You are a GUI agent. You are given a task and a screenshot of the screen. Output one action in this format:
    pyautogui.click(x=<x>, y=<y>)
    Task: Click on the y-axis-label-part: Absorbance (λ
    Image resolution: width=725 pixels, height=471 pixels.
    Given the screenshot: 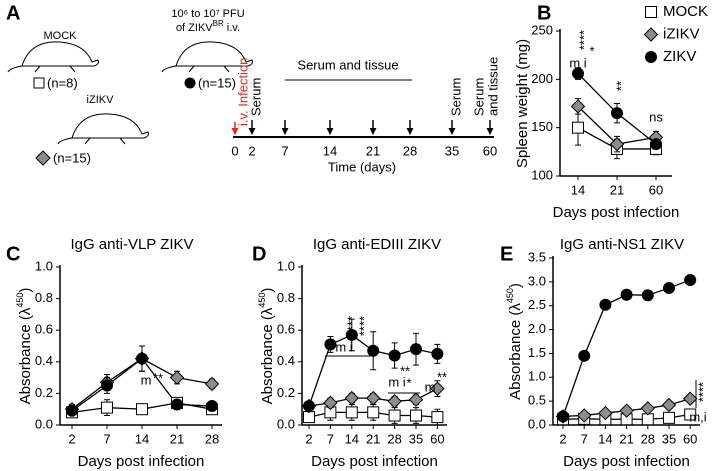 What is the action you would take?
    pyautogui.click(x=267, y=355)
    